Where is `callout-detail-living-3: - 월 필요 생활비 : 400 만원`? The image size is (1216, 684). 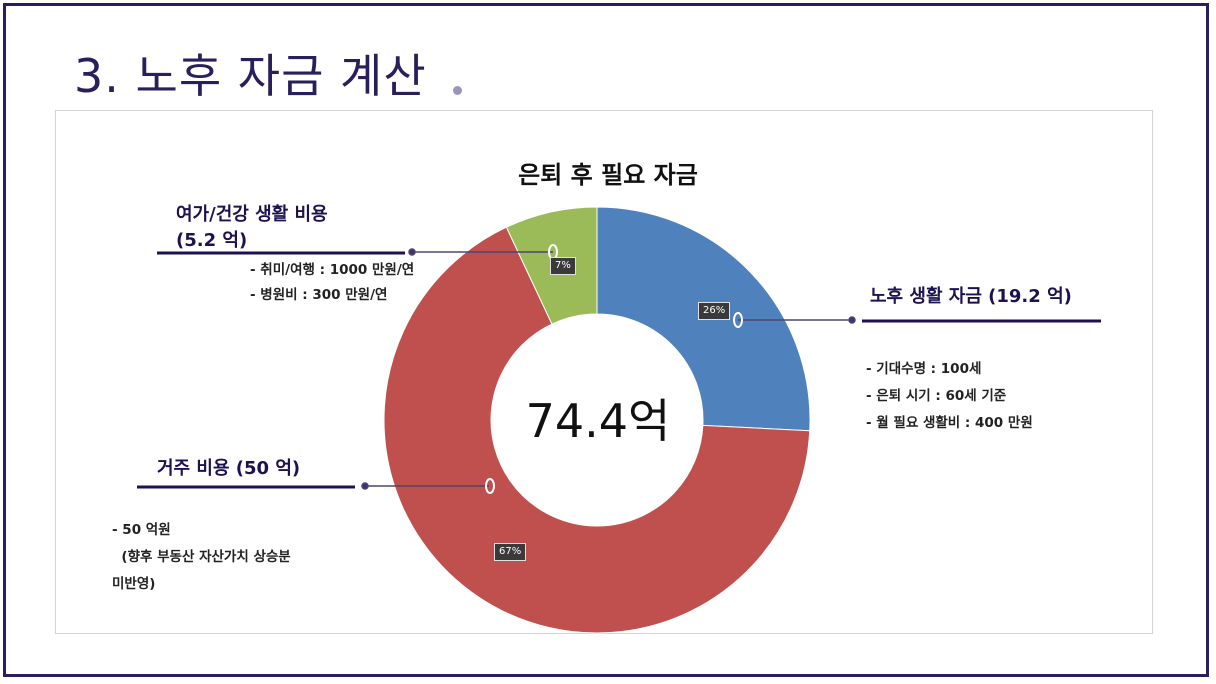 callout-detail-living-3: - 월 필요 생활비 : 400 만원 is located at coordinates (949, 423).